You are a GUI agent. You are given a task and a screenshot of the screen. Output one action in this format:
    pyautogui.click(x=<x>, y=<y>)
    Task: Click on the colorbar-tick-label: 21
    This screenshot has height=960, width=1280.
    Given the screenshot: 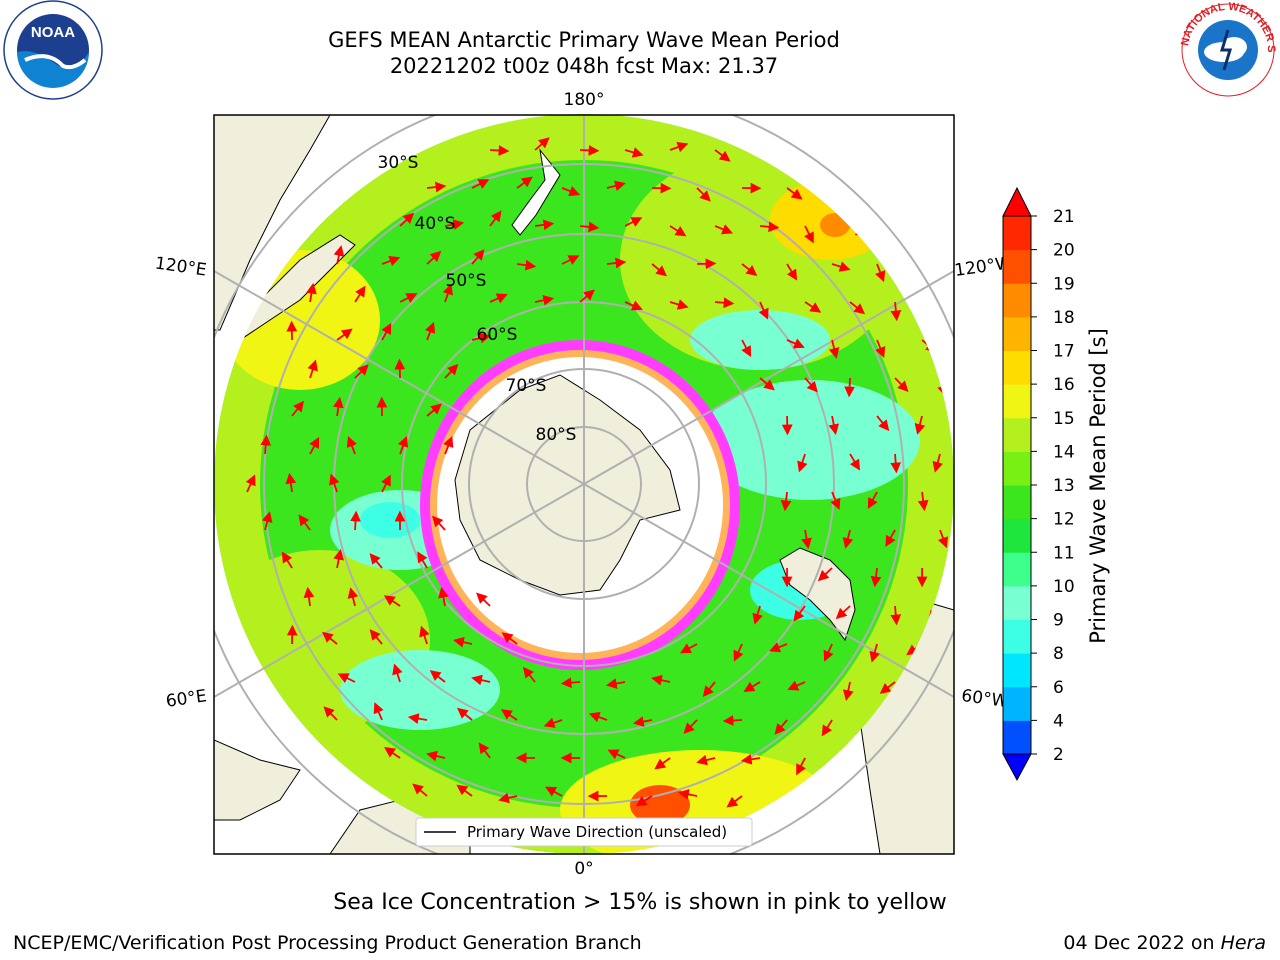 What is the action you would take?
    pyautogui.click(x=1064, y=217)
    